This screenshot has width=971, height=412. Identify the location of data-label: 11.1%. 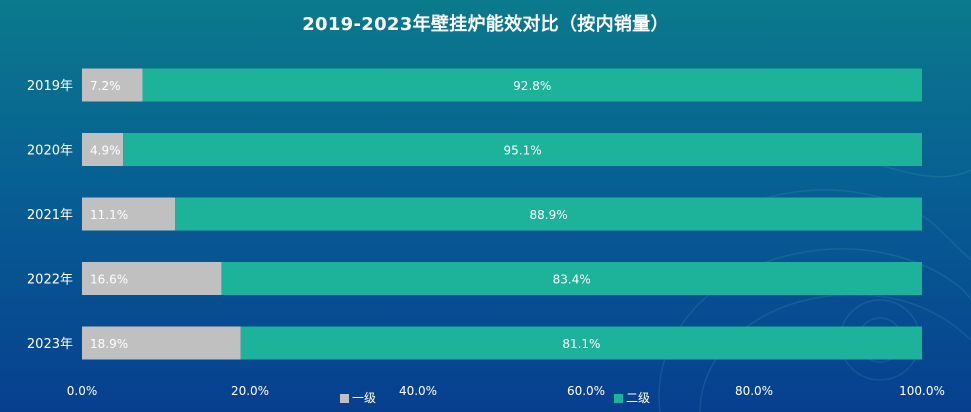
(109, 215).